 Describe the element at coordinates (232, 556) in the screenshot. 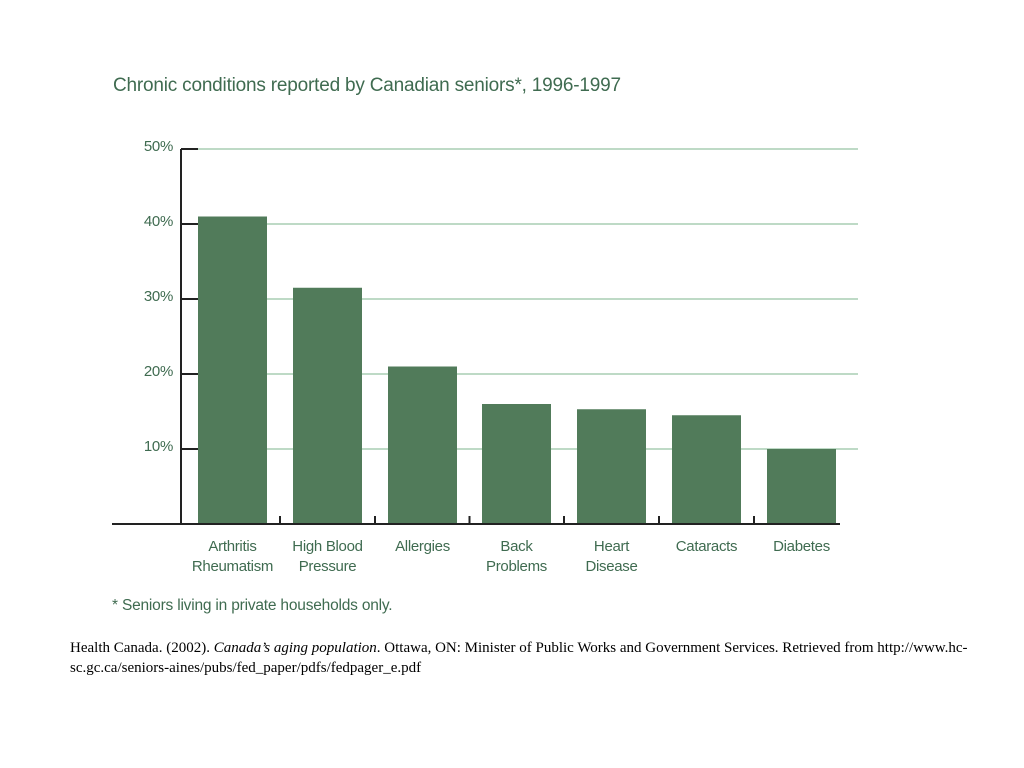

I see `x-category-label: Arthritis Rheumatism` at that location.